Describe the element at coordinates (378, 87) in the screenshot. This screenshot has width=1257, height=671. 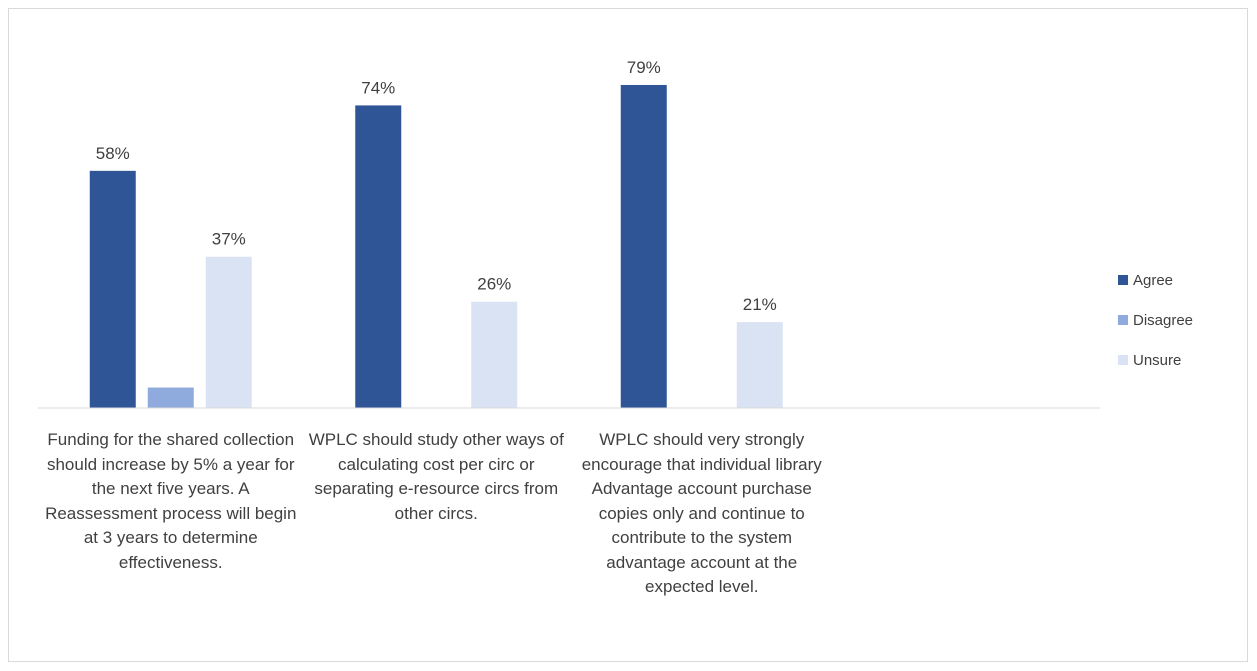
I see `data-label: 74%` at that location.